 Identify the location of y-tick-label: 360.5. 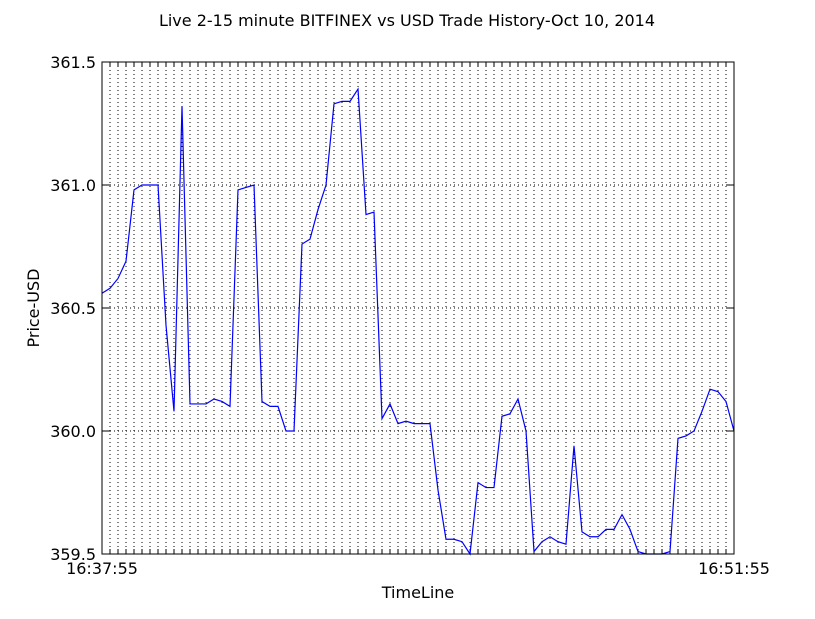
(73, 308).